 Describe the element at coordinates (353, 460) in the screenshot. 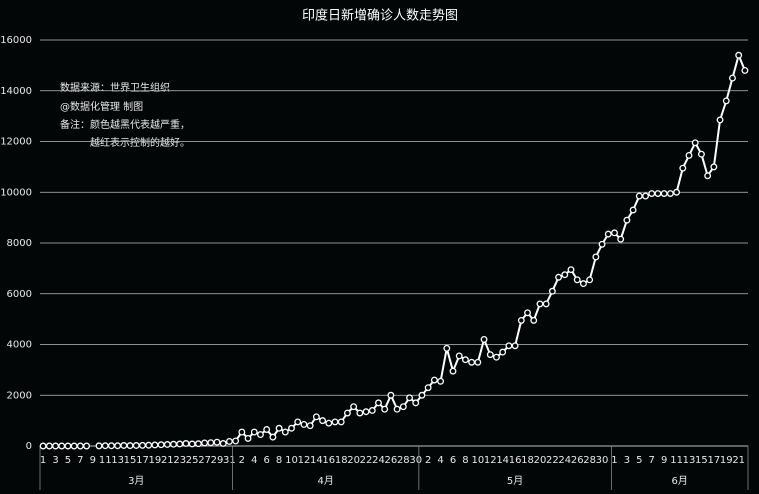

I see `x-tick-label: 20` at that location.